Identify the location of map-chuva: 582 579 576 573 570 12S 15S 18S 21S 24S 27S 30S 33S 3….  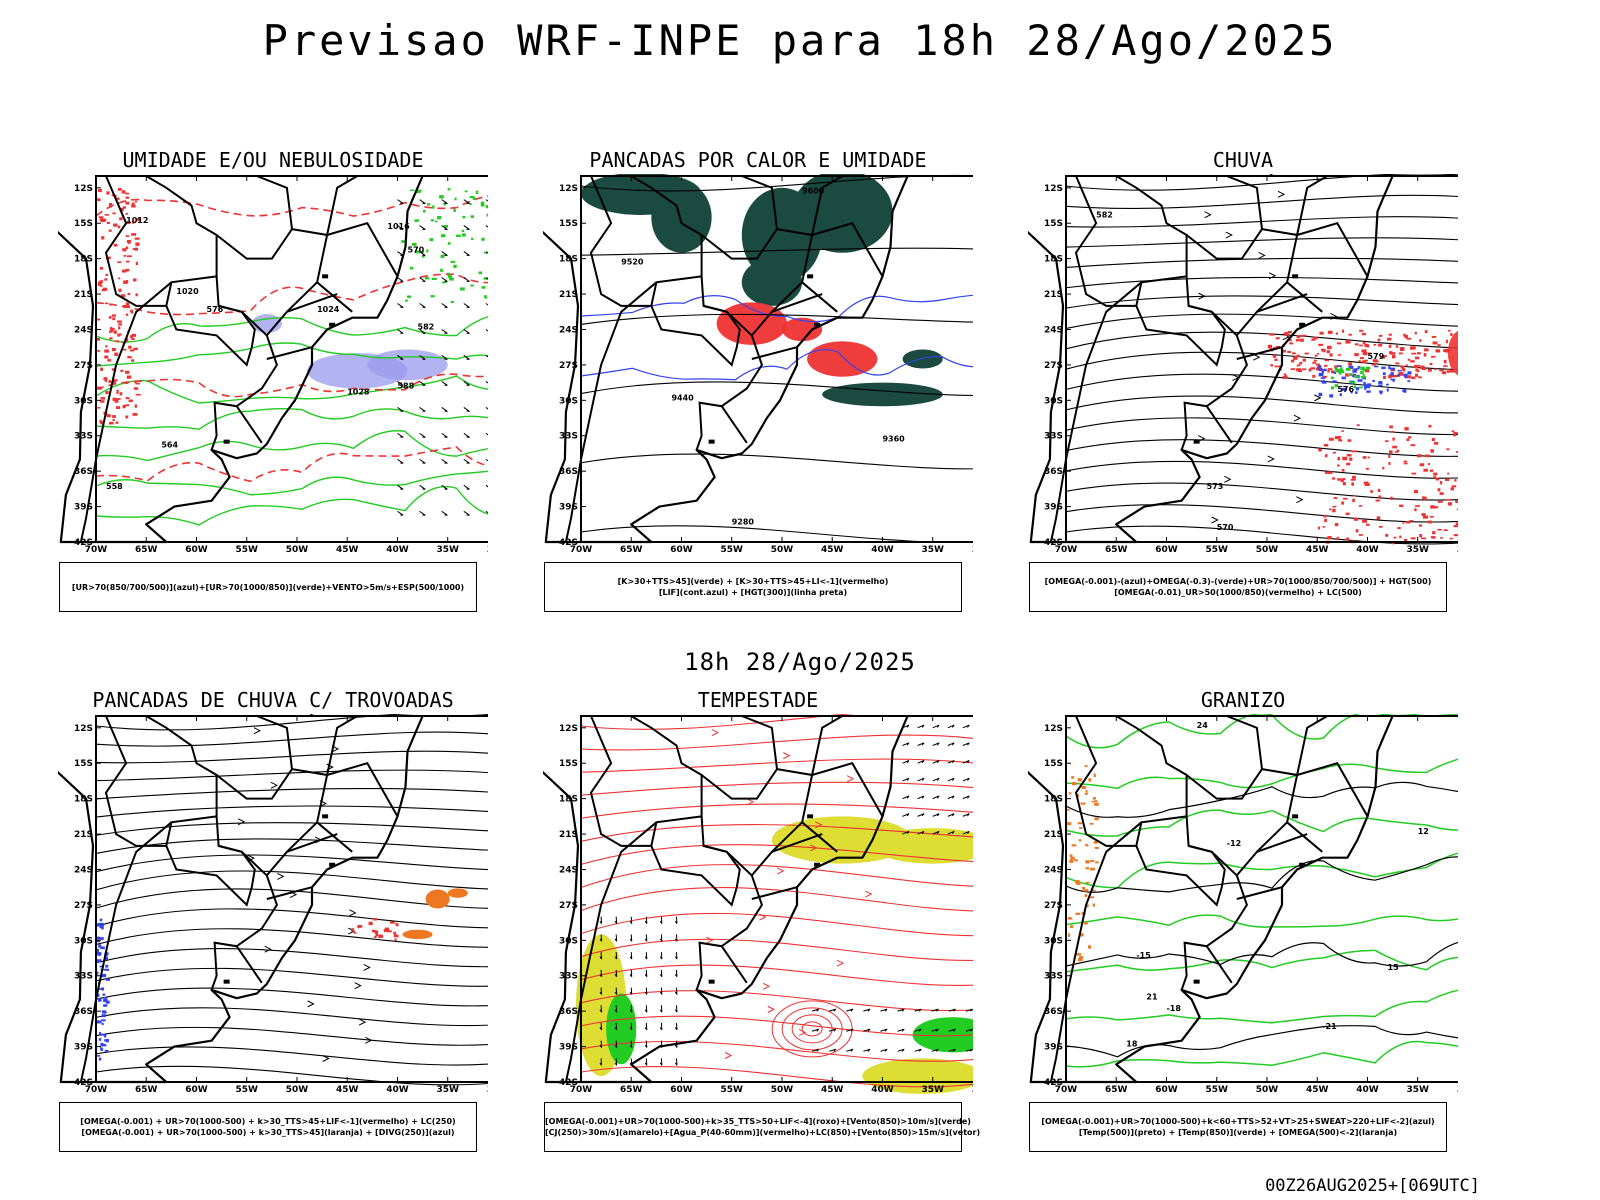
(1243, 364).